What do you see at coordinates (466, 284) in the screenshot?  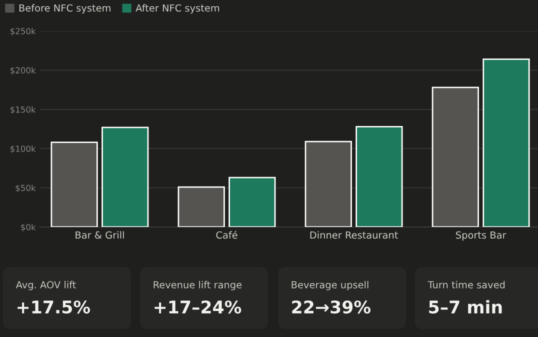 I see `text: Turn time saved` at bounding box center [466, 284].